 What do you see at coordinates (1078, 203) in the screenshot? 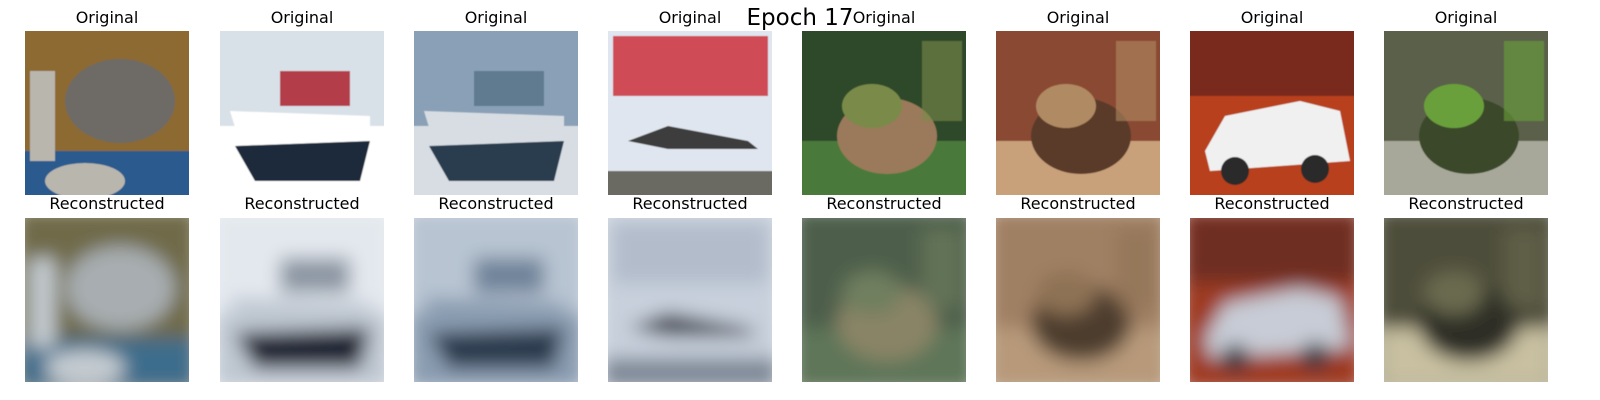
I see `reconstructed-title-6: Reconstructed` at bounding box center [1078, 203].